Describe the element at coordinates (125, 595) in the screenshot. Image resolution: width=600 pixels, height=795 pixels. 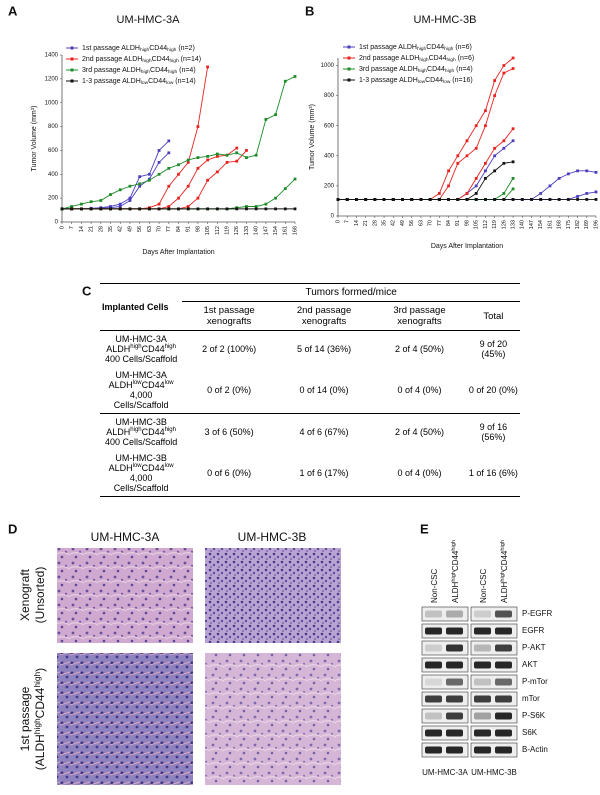
I see `histology-image` at that location.